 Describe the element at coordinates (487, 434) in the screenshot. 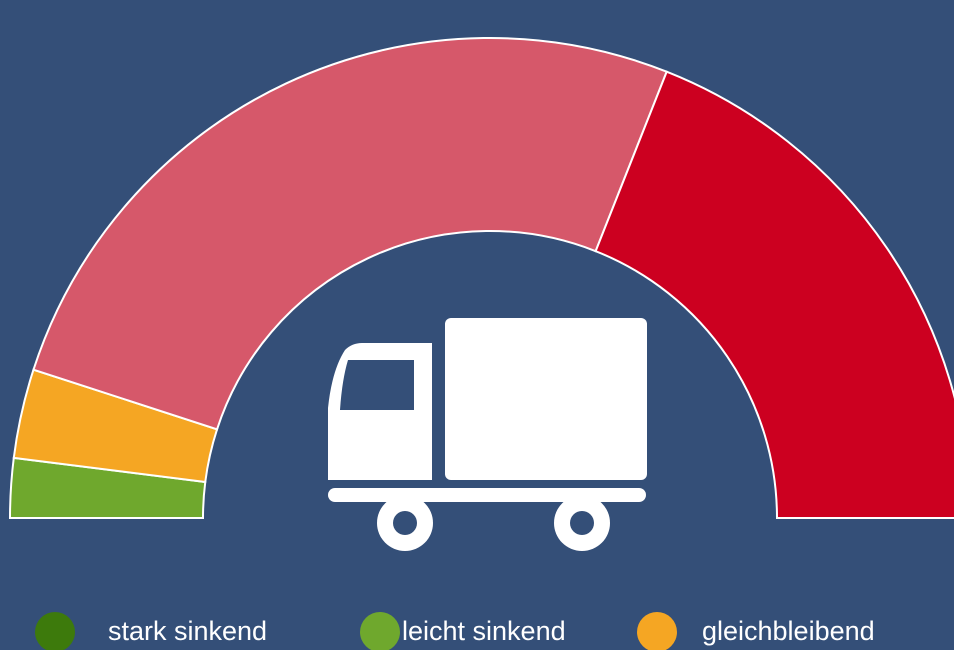

I see `truck-icon` at that location.